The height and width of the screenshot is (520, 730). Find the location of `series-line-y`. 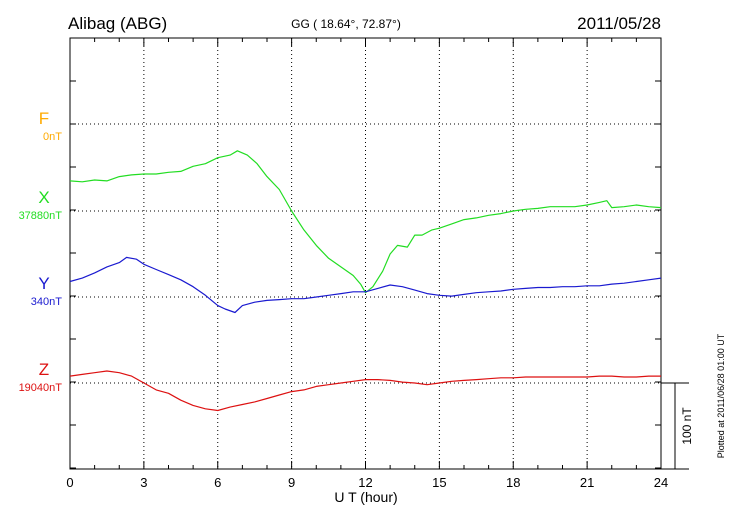

series-line-y is located at coordinates (365, 285).